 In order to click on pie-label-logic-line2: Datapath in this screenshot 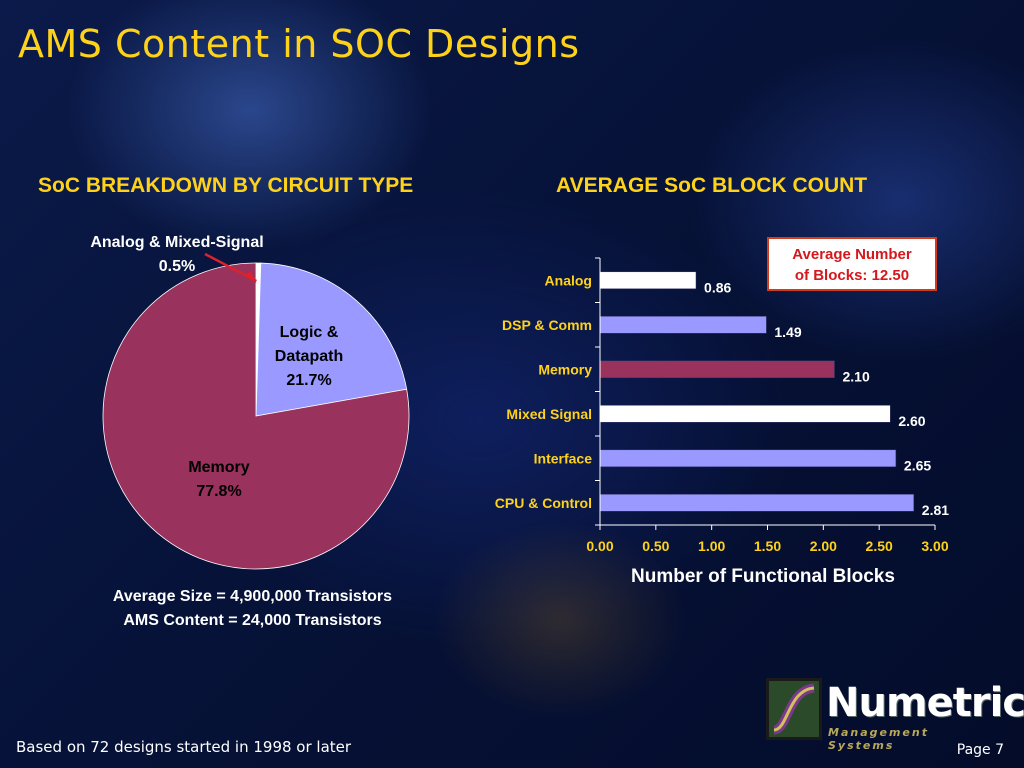, I will do `click(309, 356)`.